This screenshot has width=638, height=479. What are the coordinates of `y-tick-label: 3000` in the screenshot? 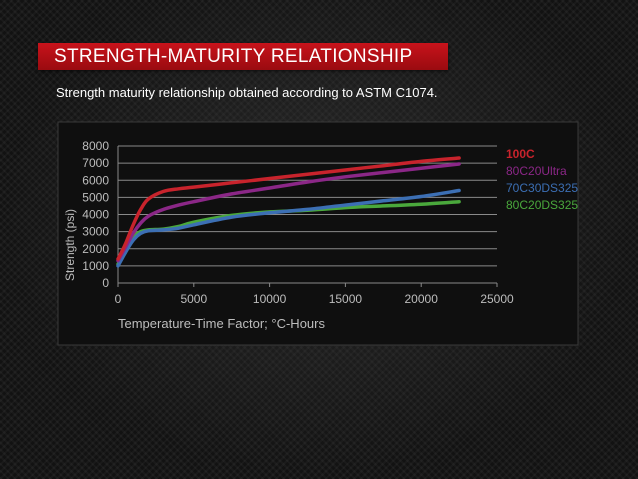 It's located at (95, 232).